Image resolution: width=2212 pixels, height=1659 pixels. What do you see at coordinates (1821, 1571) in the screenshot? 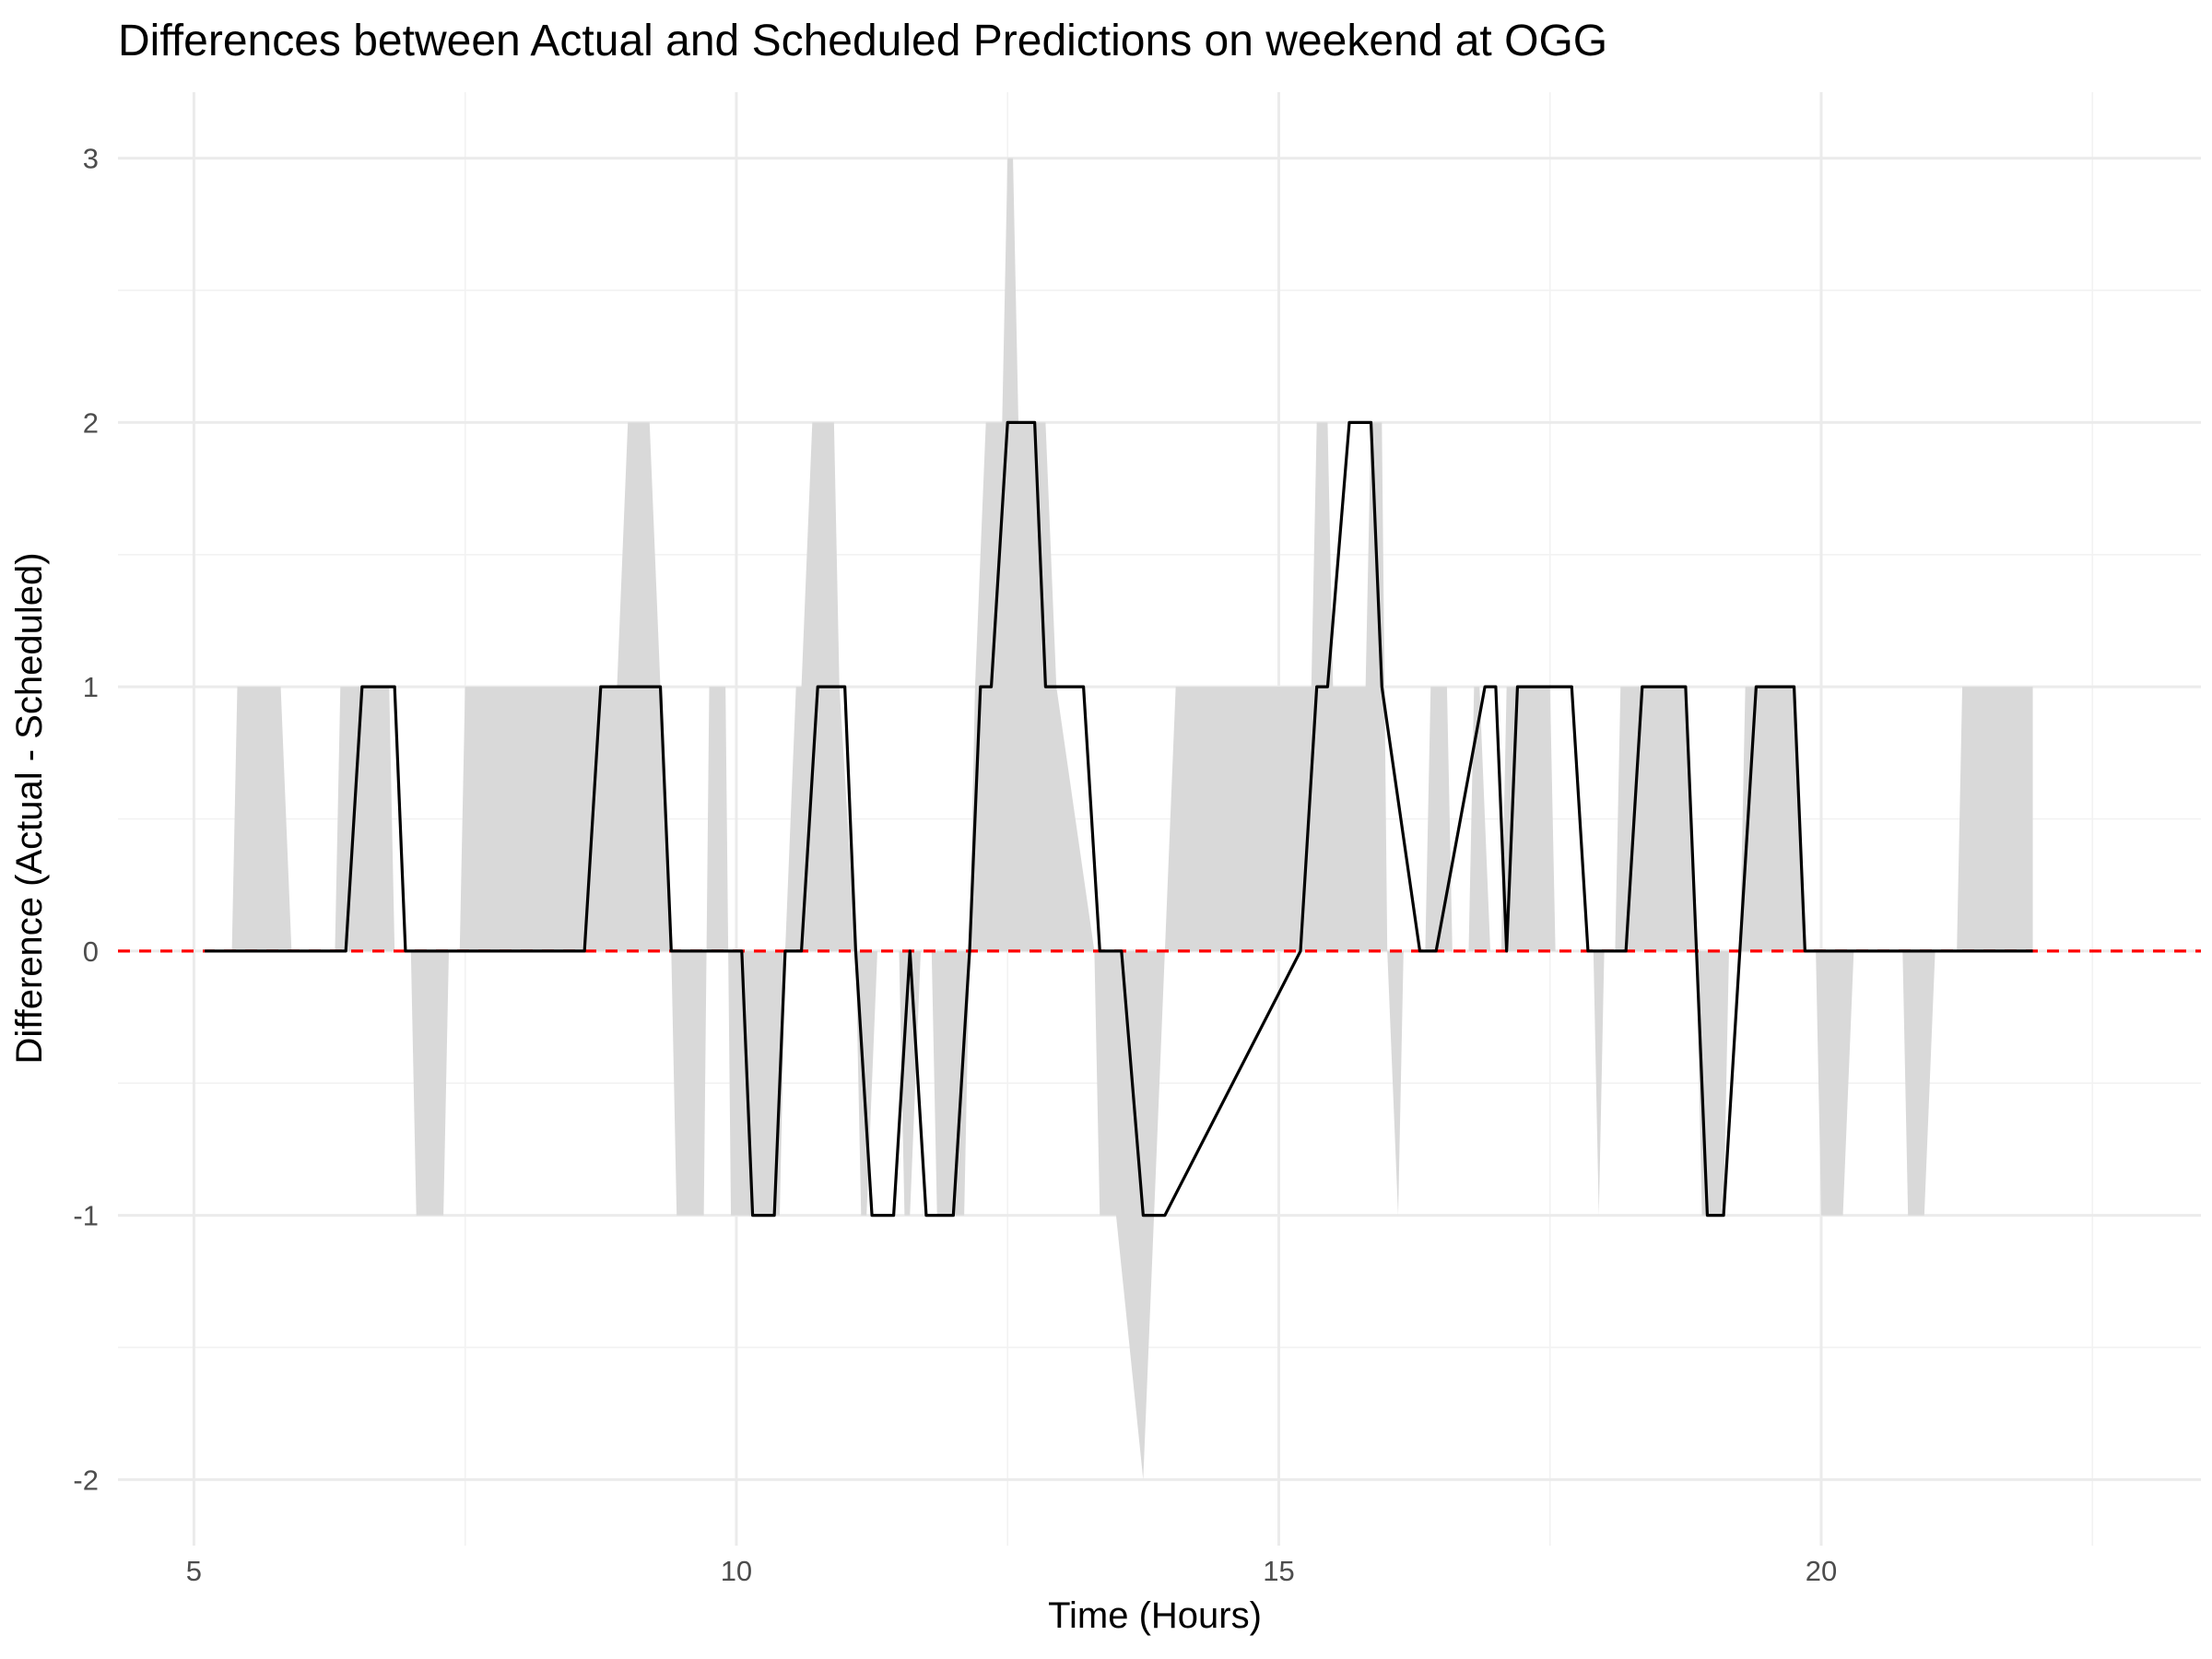
I see `x-tick-label: 20` at bounding box center [1821, 1571].